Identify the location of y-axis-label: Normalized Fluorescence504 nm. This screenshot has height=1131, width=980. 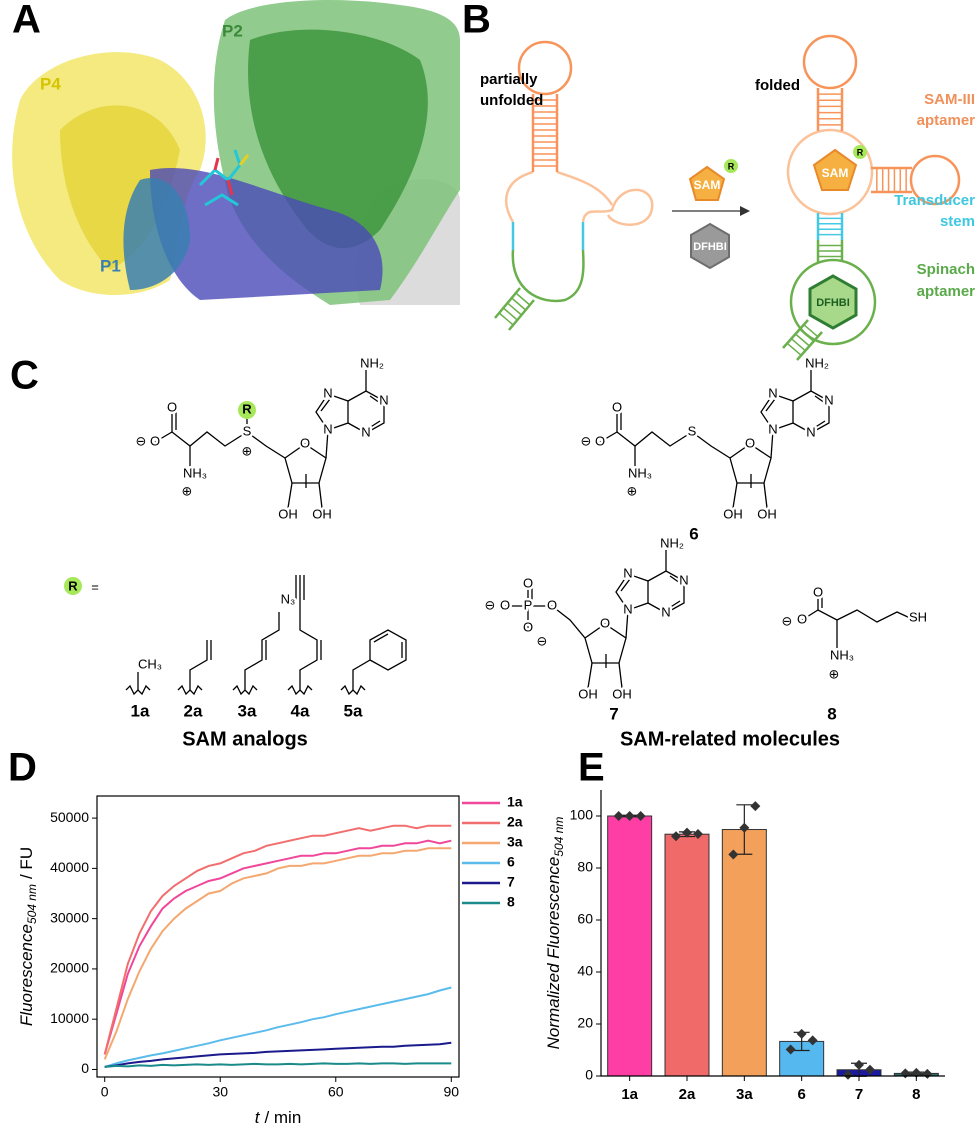
(555, 933).